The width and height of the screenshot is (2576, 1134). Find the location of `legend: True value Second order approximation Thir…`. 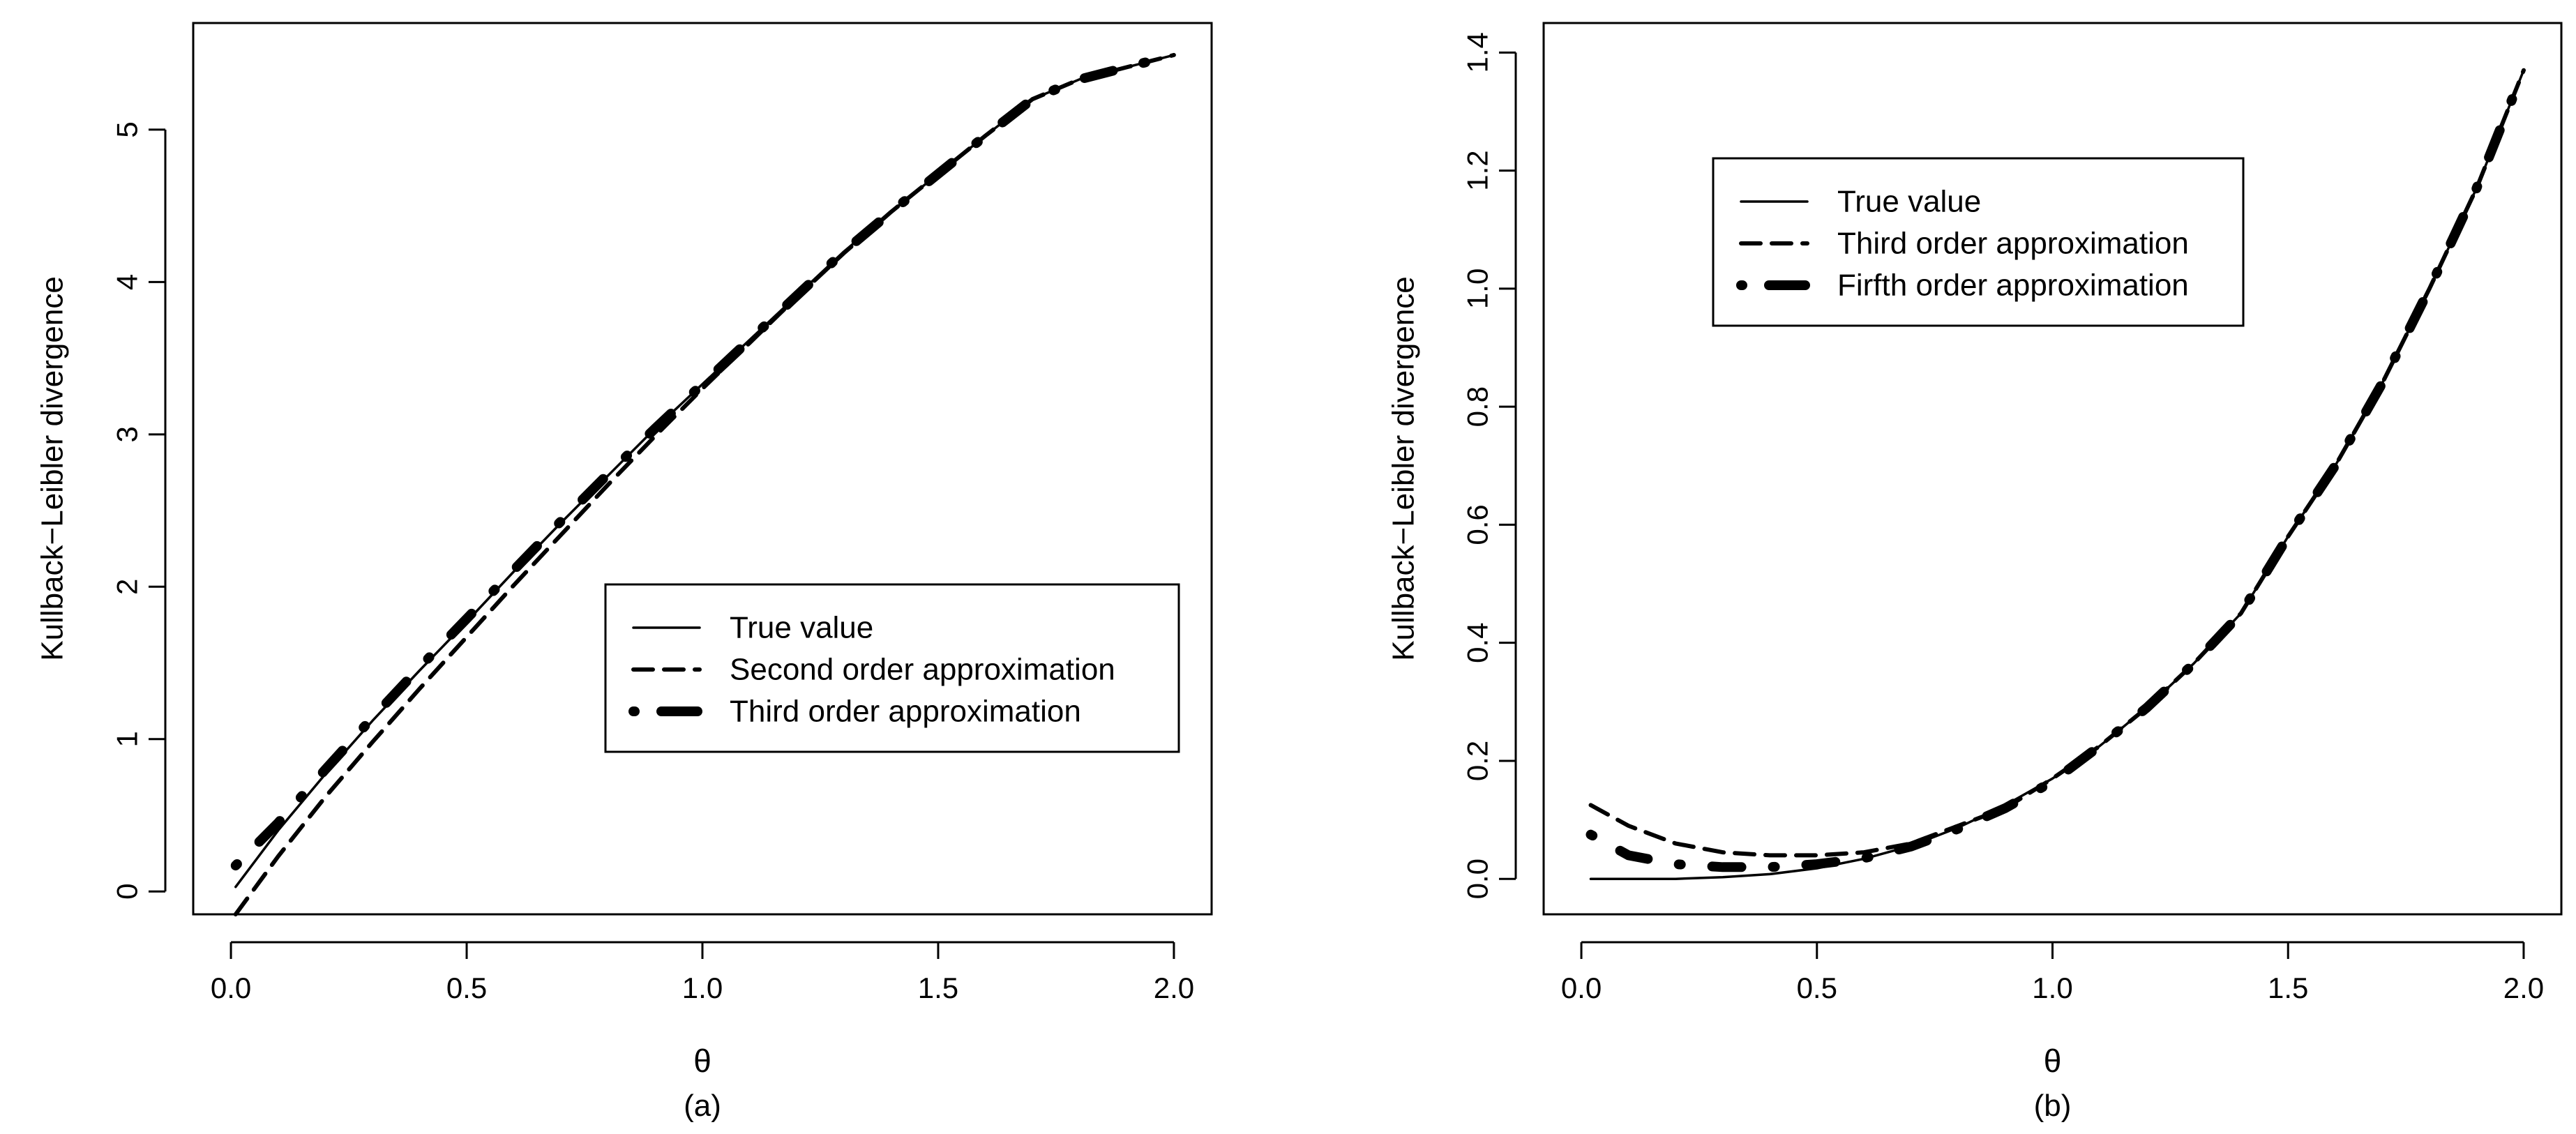

legend: True value Second order approximation Thir… is located at coordinates (892, 668).